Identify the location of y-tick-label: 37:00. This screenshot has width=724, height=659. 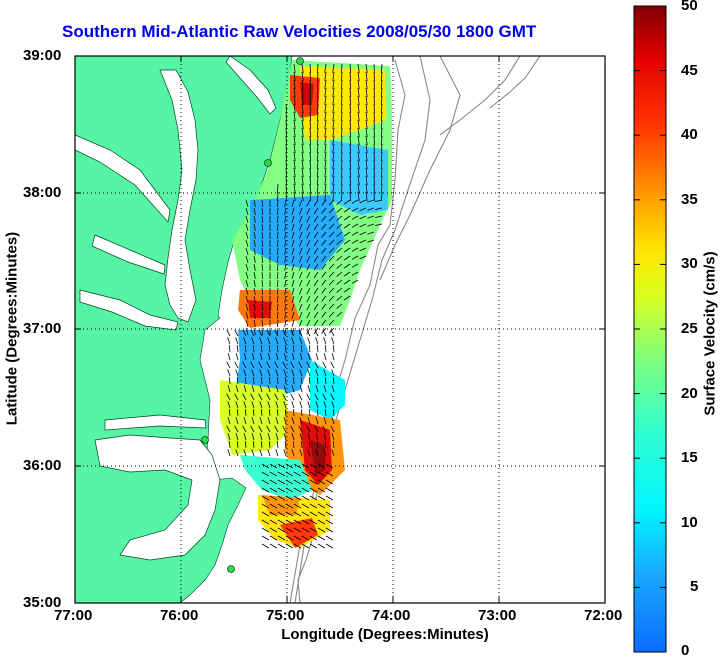
(42, 328).